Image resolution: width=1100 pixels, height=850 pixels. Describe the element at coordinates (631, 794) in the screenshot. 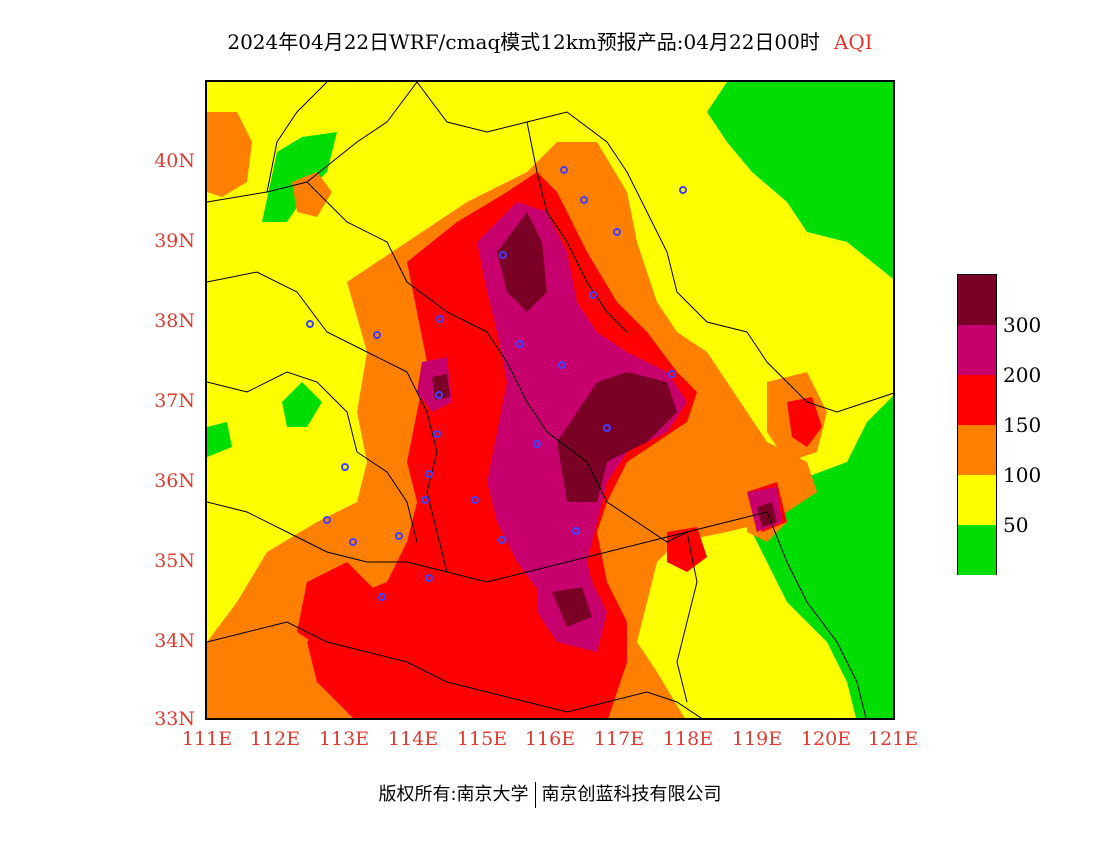

I see `copyright-company: 南京创蓝科技有限公司` at that location.